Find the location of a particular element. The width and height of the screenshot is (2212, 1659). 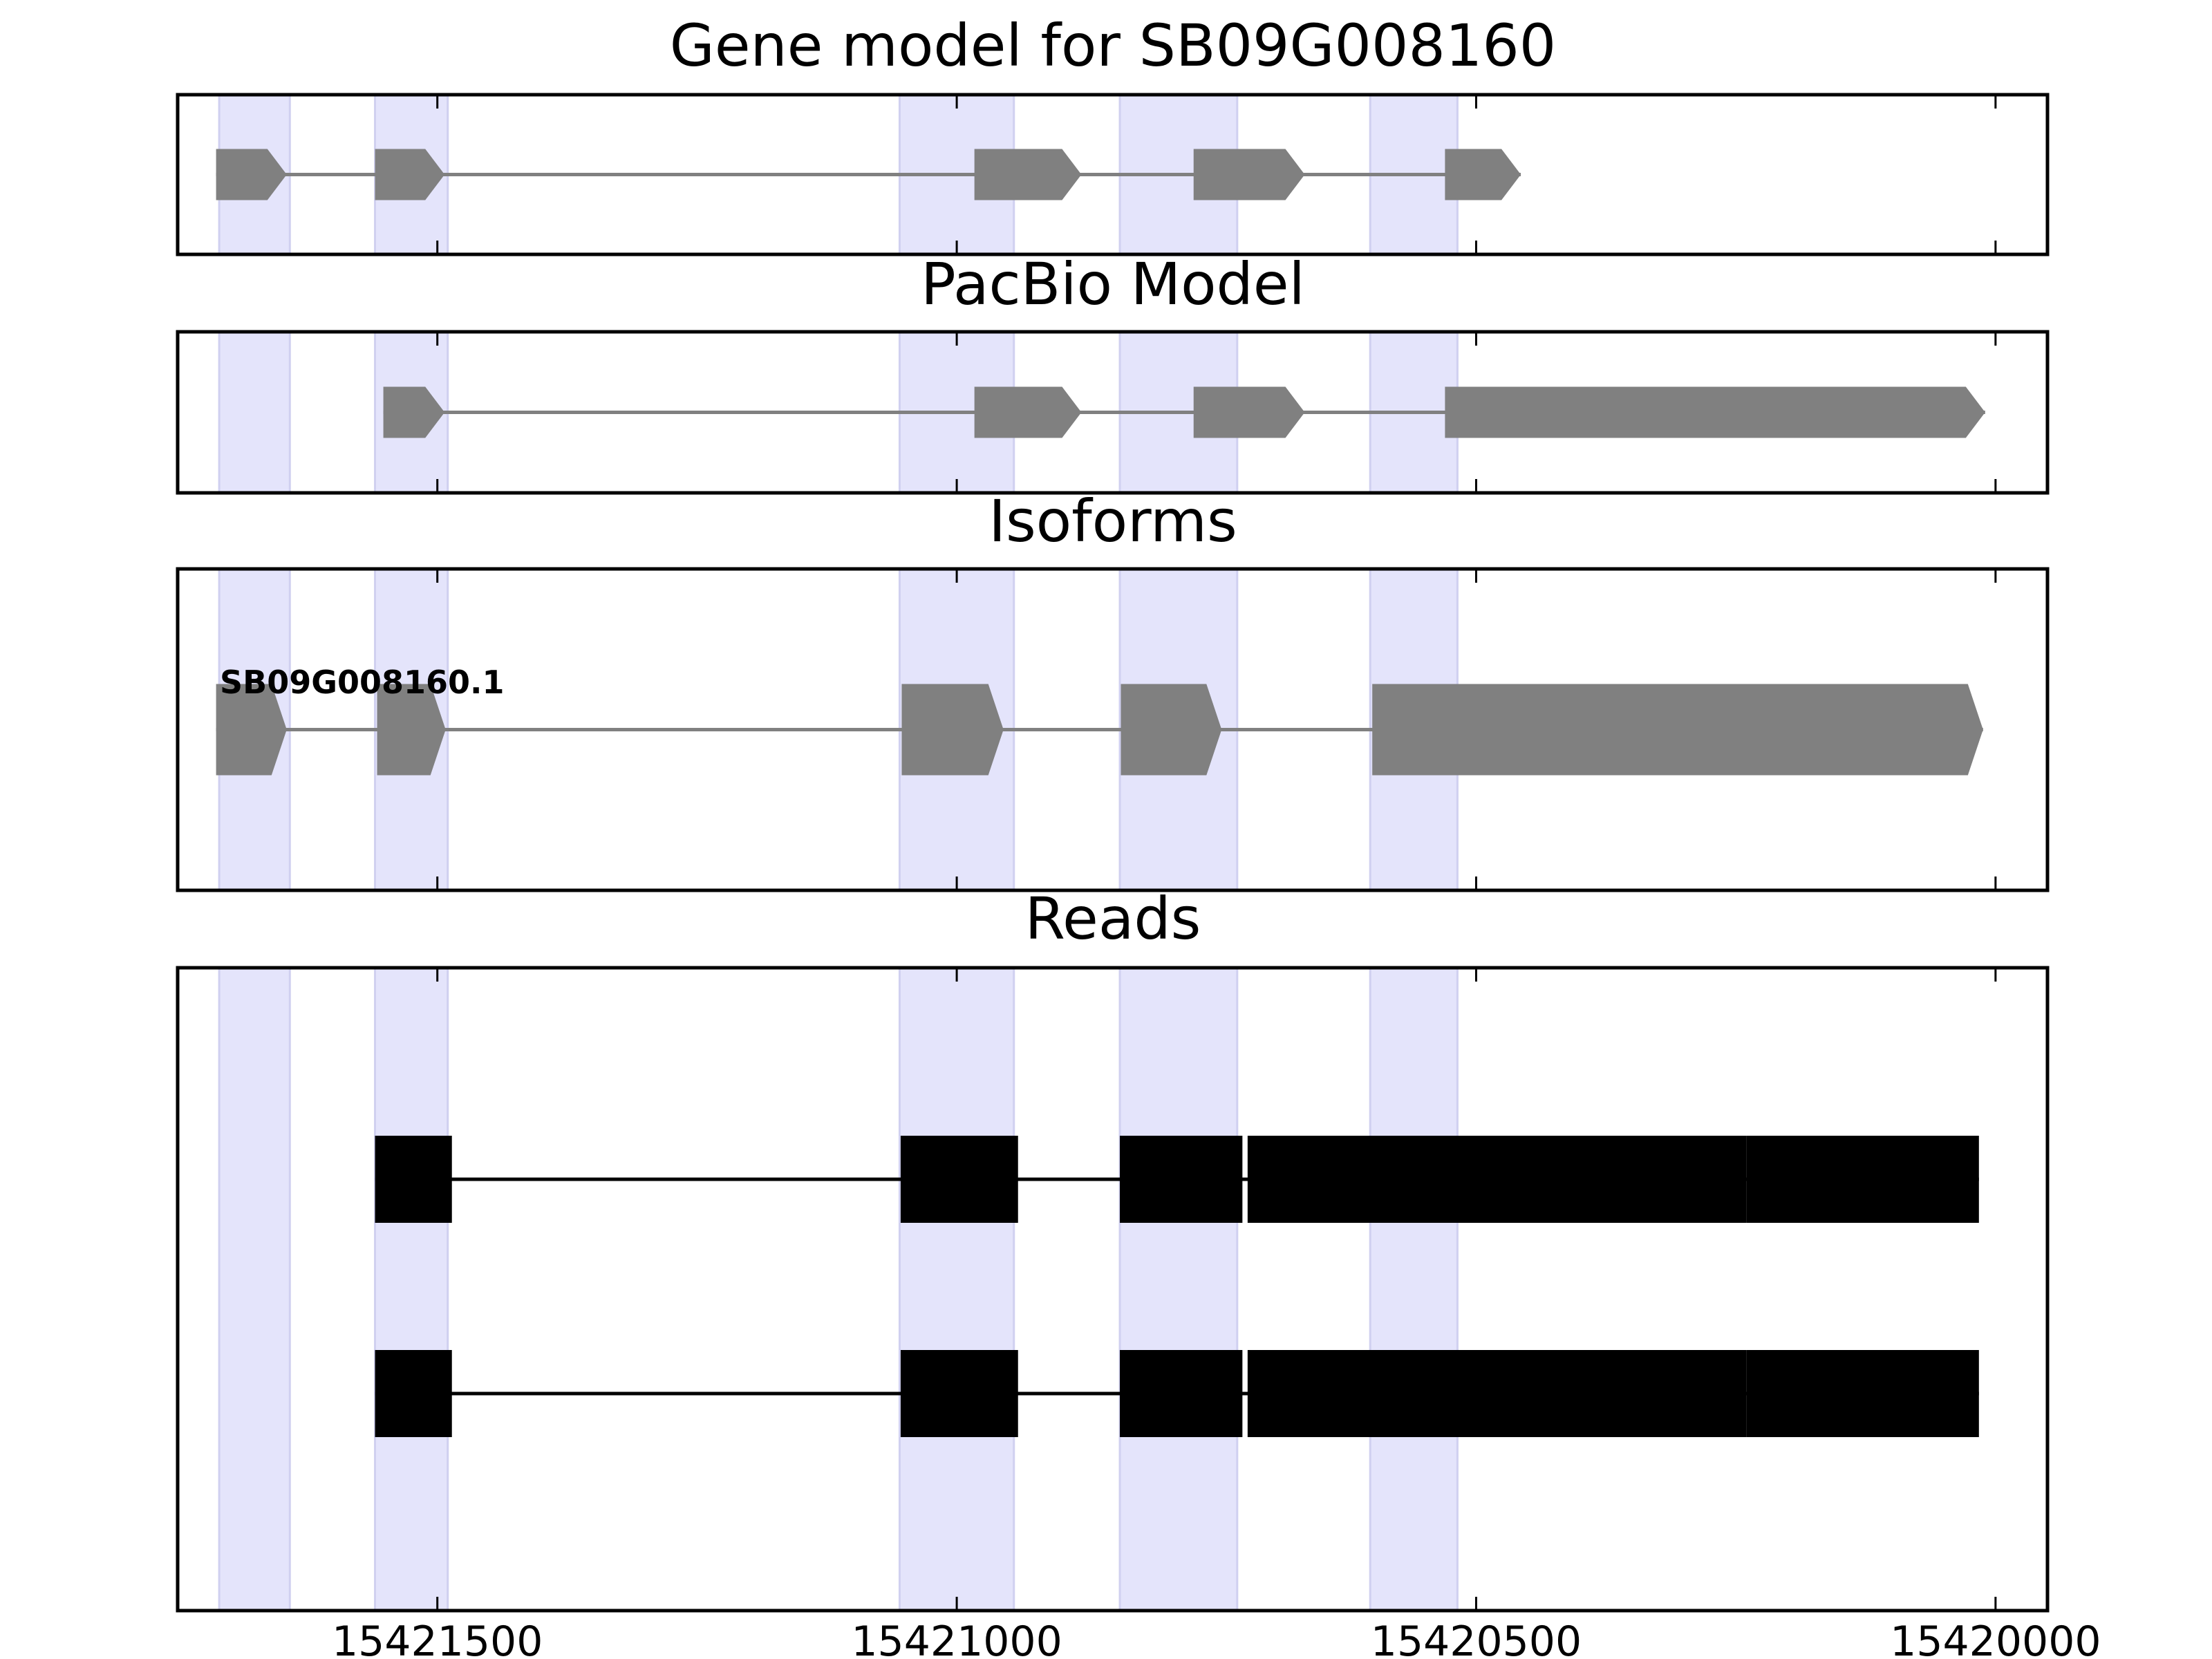

panel-title-reads: Reads is located at coordinates (1113, 919).